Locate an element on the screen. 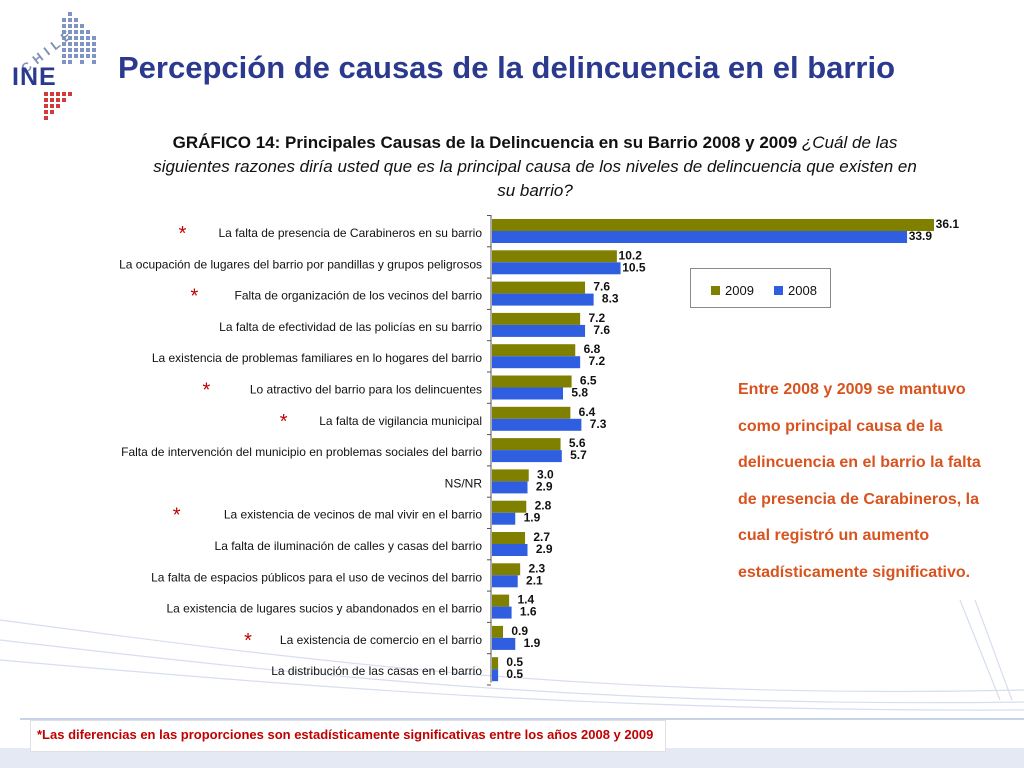 The width and height of the screenshot is (1024, 768). decorative-lines is located at coordinates (512, 655).